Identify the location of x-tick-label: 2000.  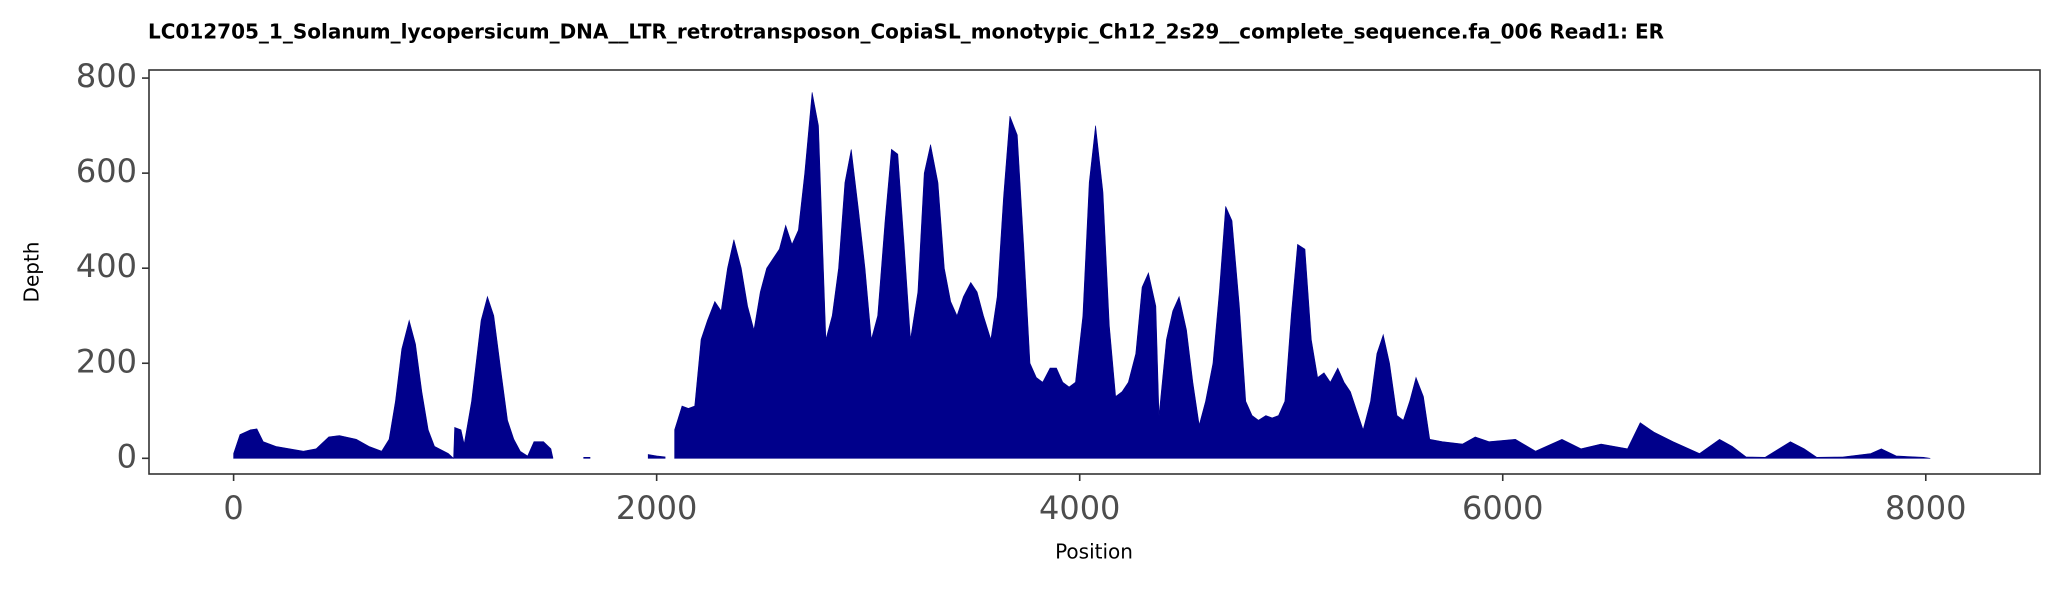
(656, 508).